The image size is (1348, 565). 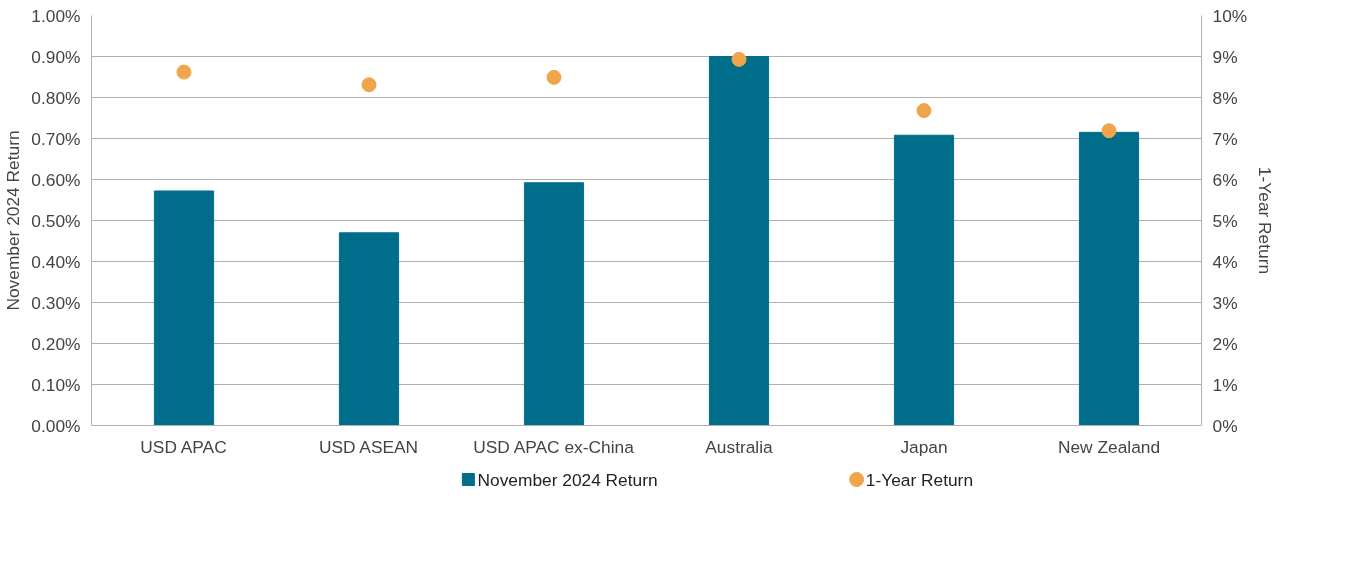 What do you see at coordinates (1225, 220) in the screenshot?
I see `y2-tick-label: 5%` at bounding box center [1225, 220].